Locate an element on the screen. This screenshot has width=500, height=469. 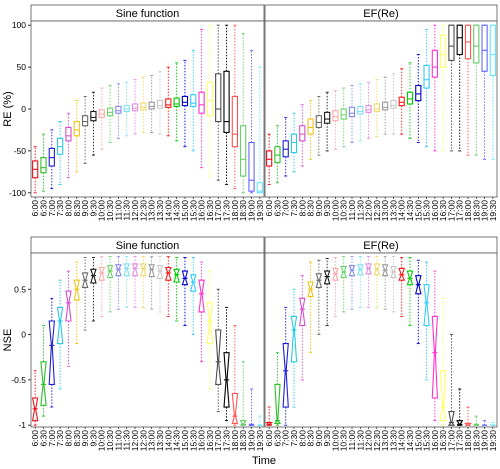
box-15:30: 15:30 is located at coordinates (427, 124).